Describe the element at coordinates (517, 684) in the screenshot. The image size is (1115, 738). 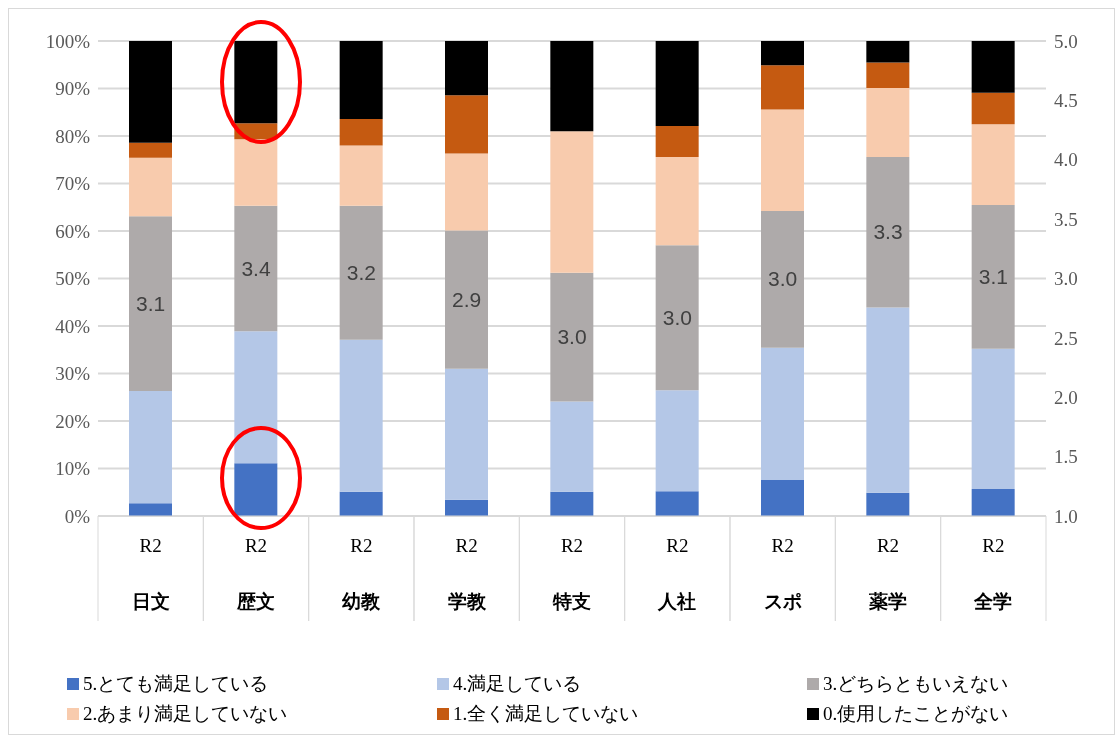
I see `legend-label: 4.満足している` at that location.